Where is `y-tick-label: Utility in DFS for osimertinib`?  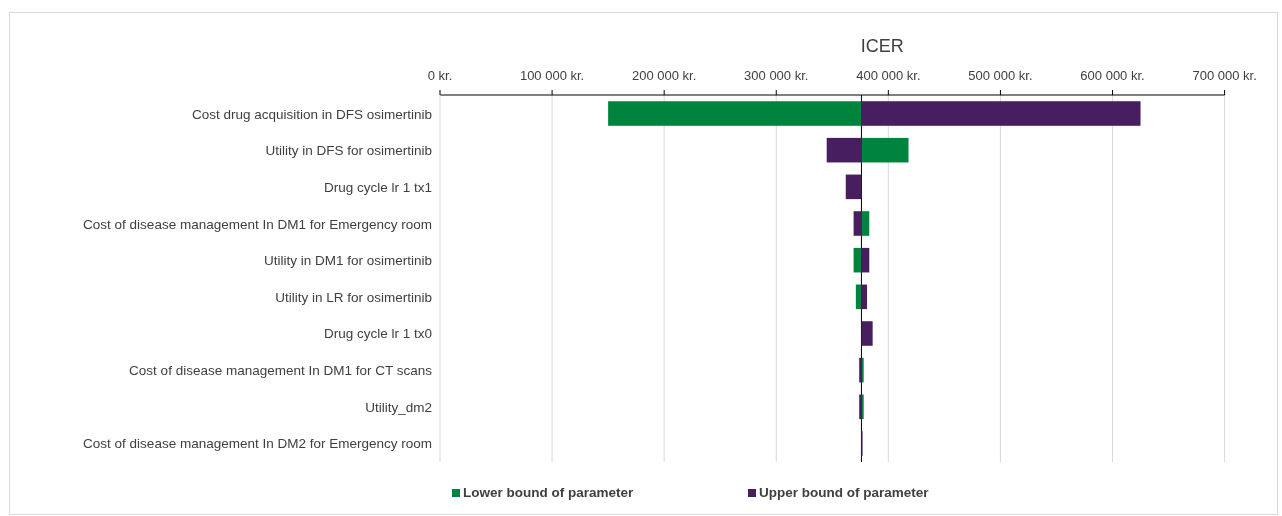 y-tick-label: Utility in DFS for osimertinib is located at coordinates (348, 151).